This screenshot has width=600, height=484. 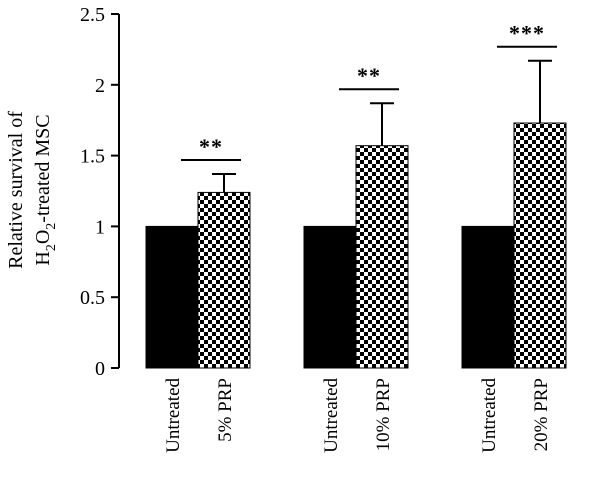 What do you see at coordinates (100, 86) in the screenshot?
I see `y-tick-label: 2` at bounding box center [100, 86].